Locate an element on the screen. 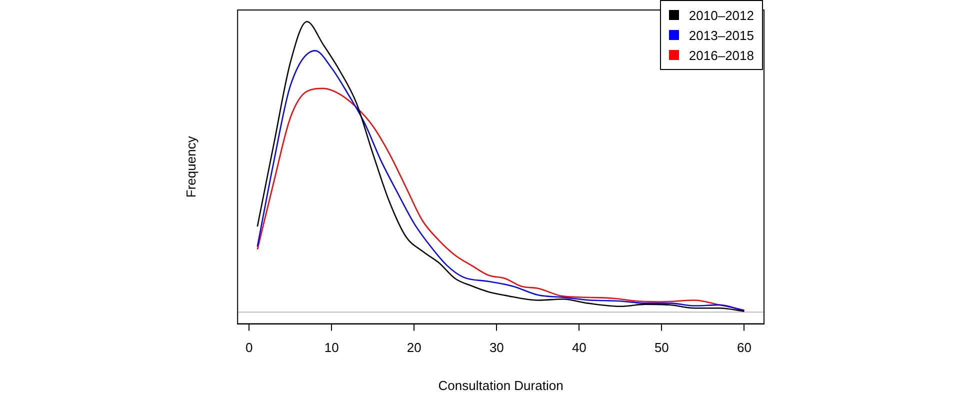 This screenshot has height=404, width=965. legend-label: 2010–2012 is located at coordinates (721, 15).